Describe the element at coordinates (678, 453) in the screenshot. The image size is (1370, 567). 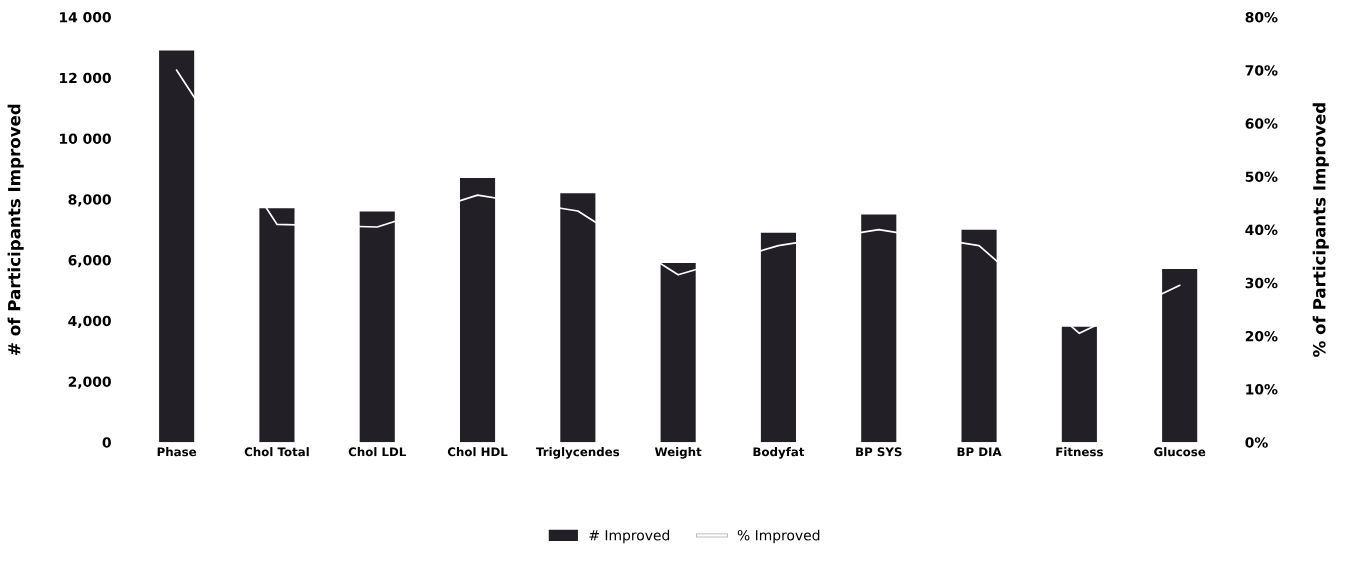
I see `x-tick-label: Weight` at that location.